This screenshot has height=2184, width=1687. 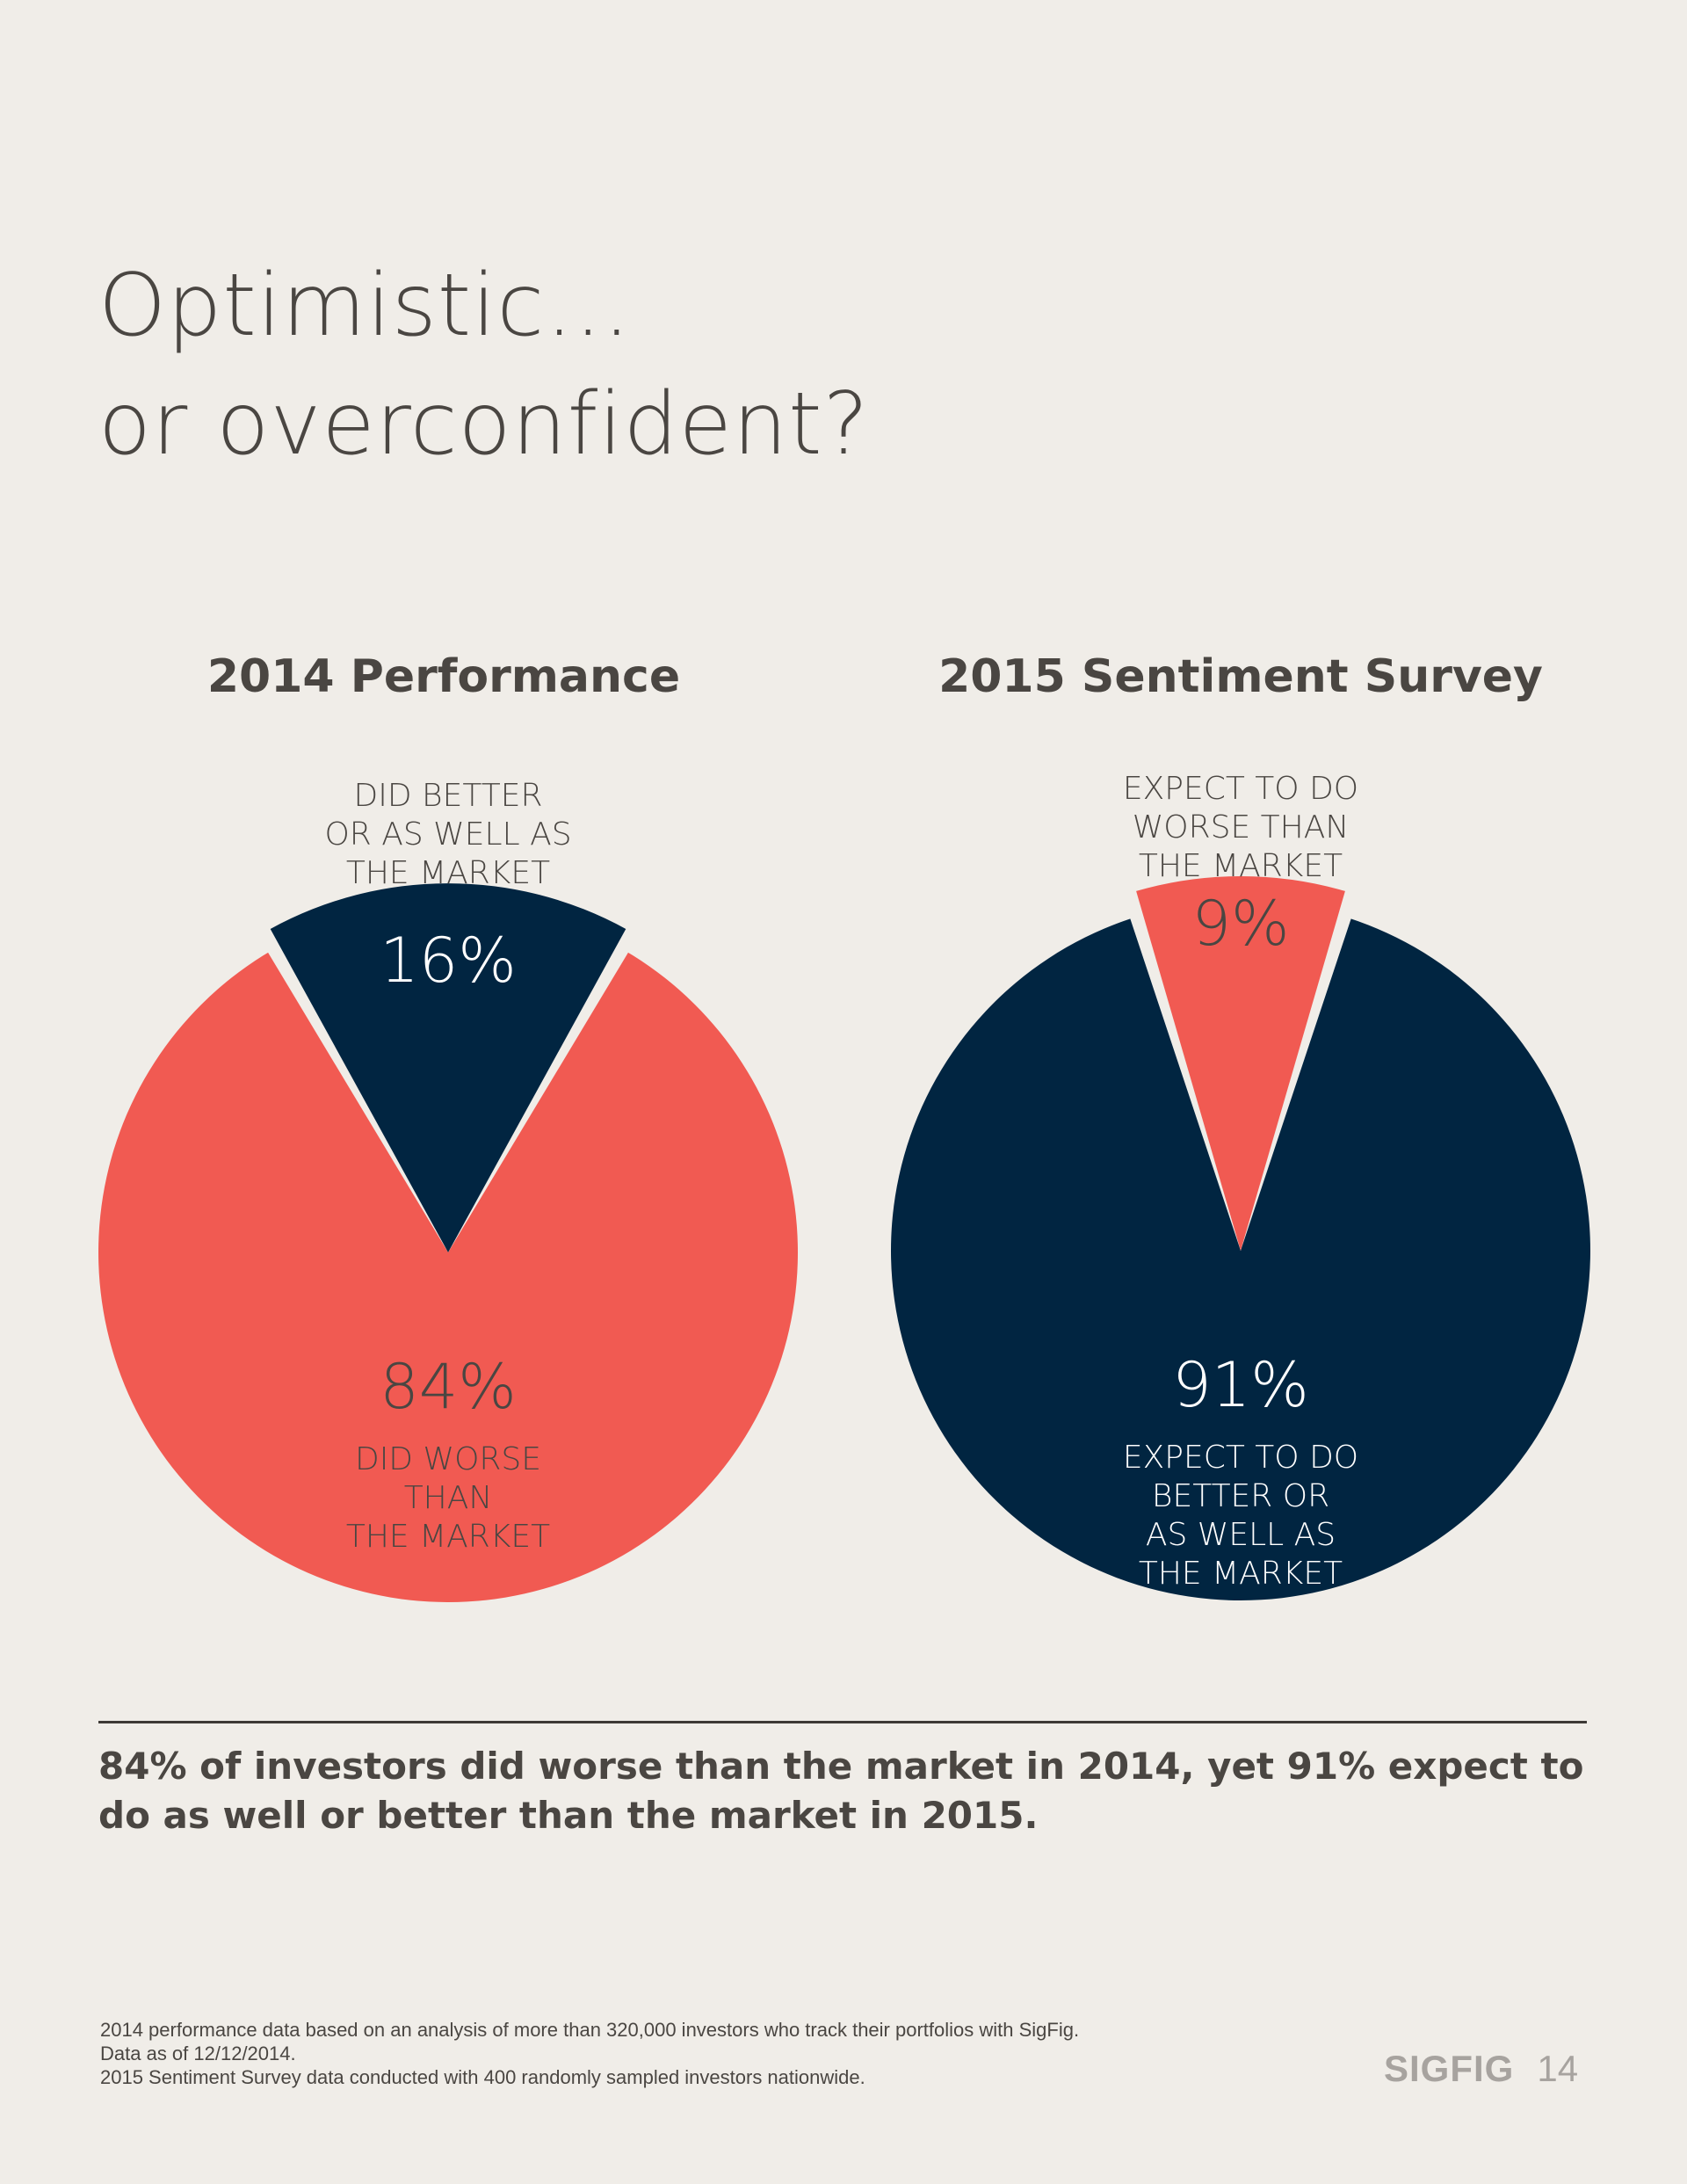 I want to click on footnote-2: Data as of 12/12/2014., so click(x=198, y=2053).